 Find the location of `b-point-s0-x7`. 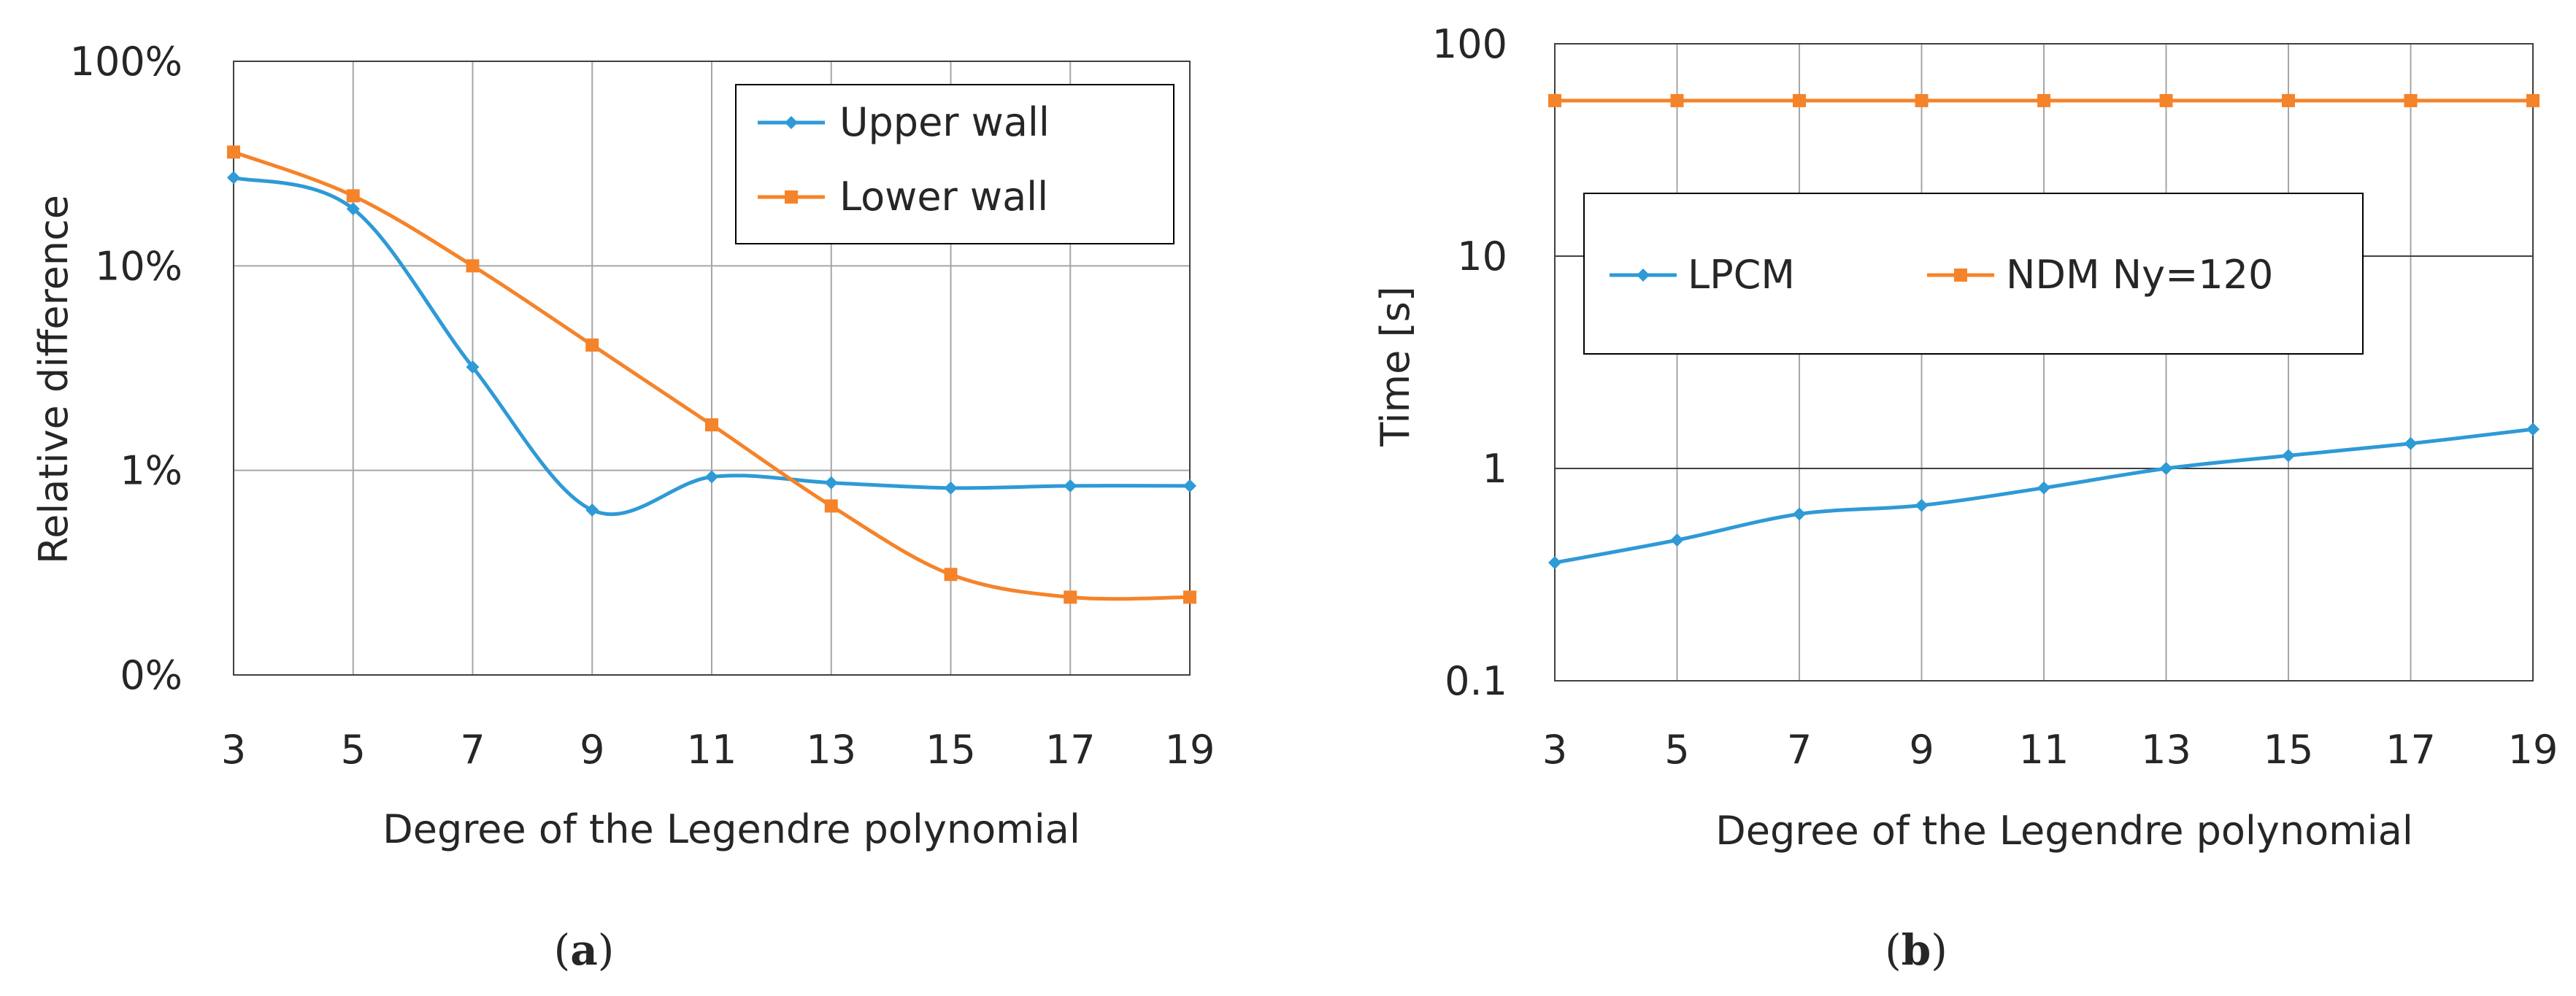

b-point-s0-x7 is located at coordinates (1799, 514).